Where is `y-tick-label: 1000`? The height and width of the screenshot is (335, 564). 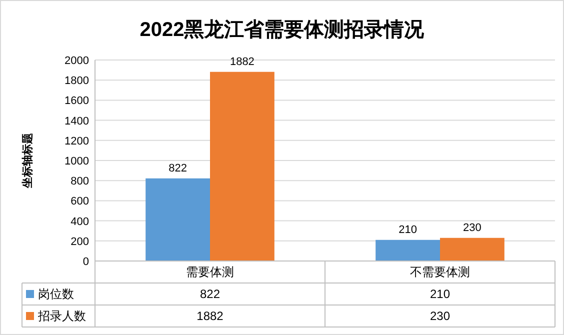
y-tick-label: 1000 is located at coordinates (76, 162).